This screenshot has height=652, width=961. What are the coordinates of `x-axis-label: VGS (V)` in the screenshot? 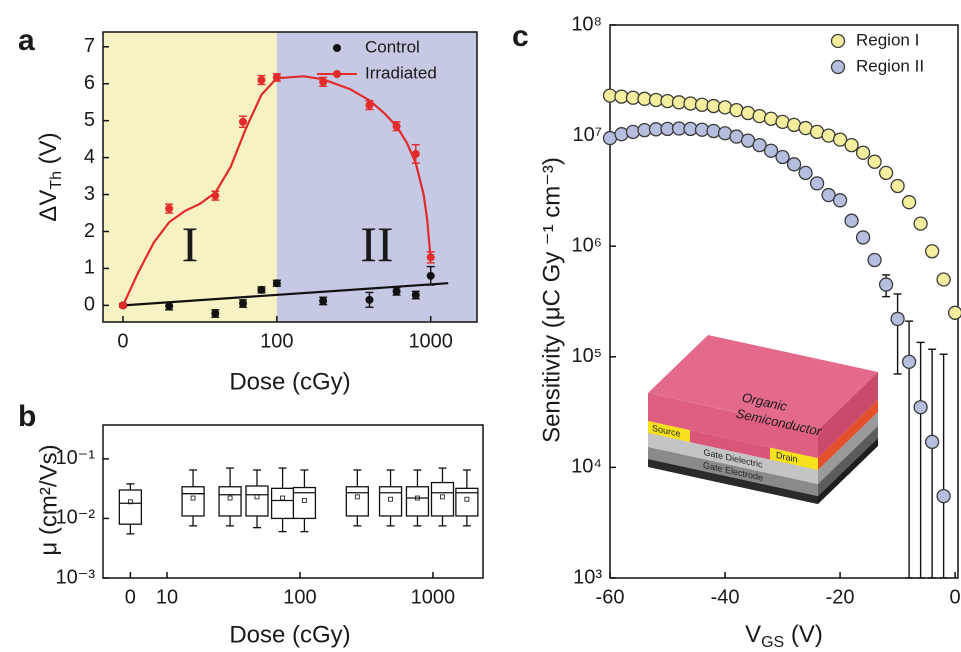 It's located at (784, 636).